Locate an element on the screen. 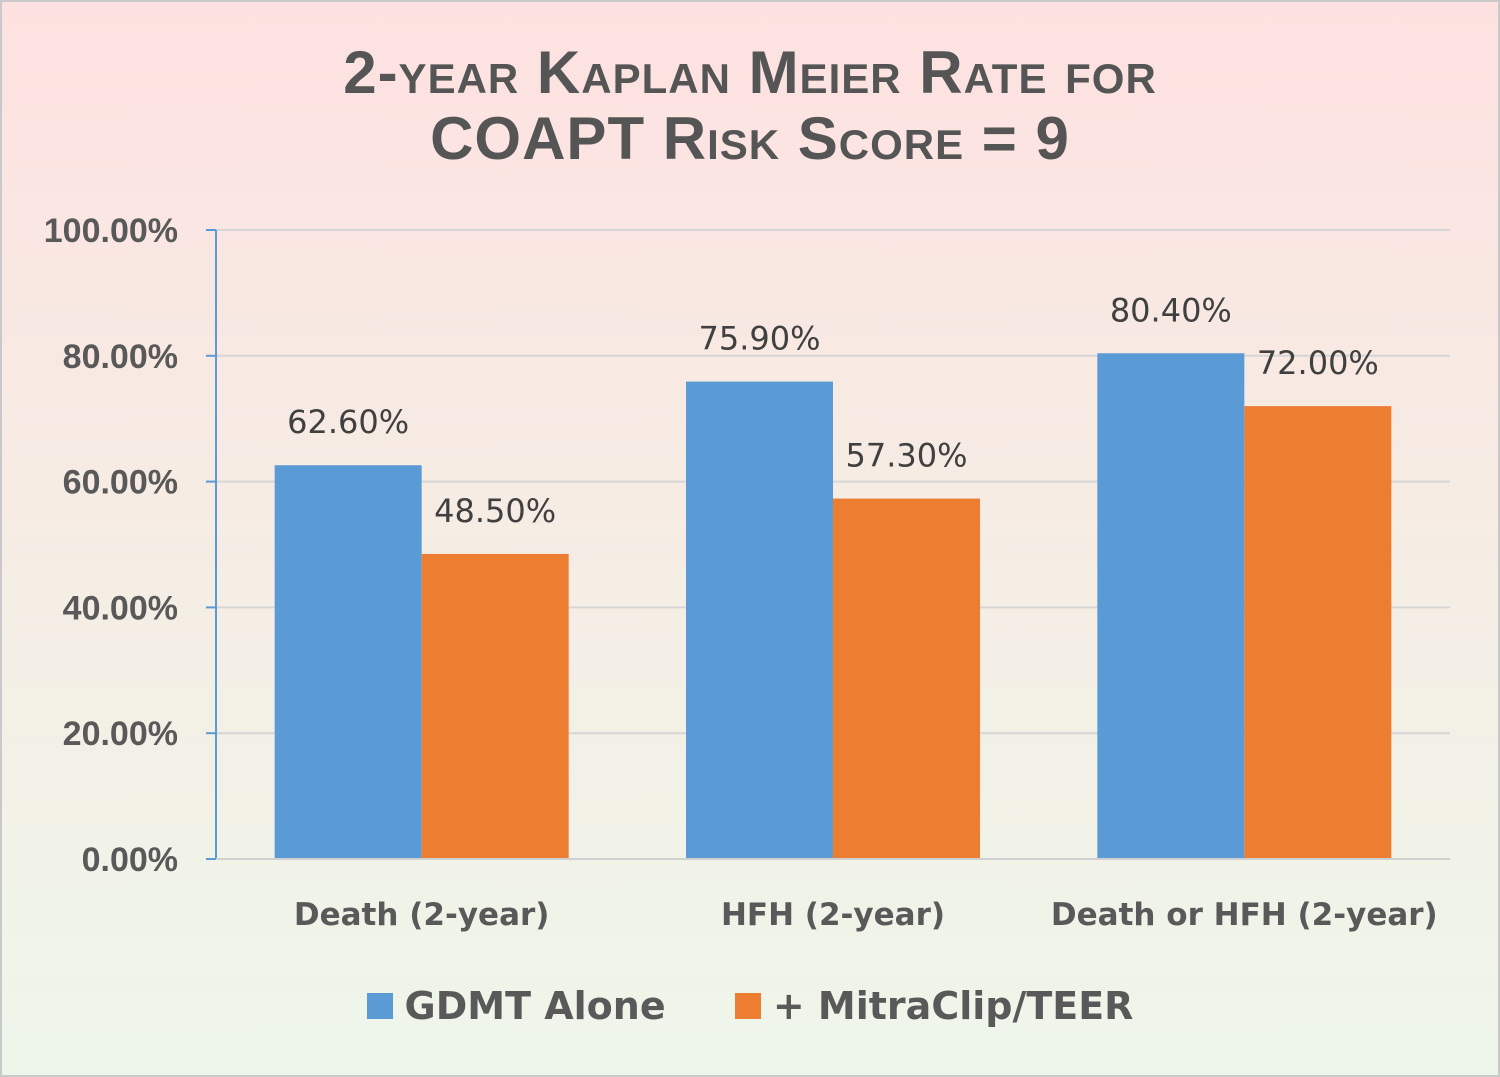 The image size is (1500, 1077). data-label-2-1: 72.00% is located at coordinates (1318, 363).